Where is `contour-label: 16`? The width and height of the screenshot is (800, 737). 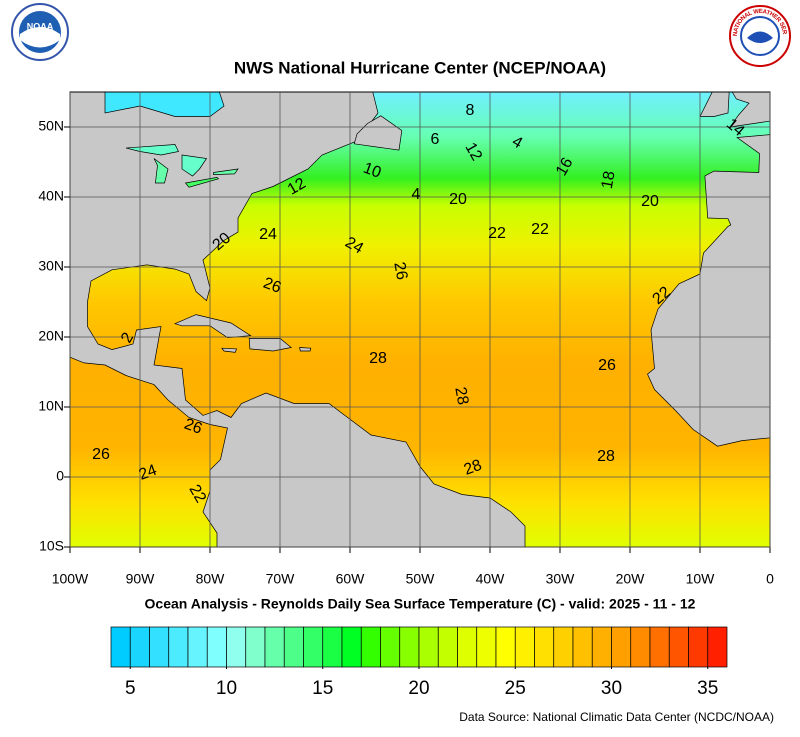 contour-label: 16 is located at coordinates (565, 167).